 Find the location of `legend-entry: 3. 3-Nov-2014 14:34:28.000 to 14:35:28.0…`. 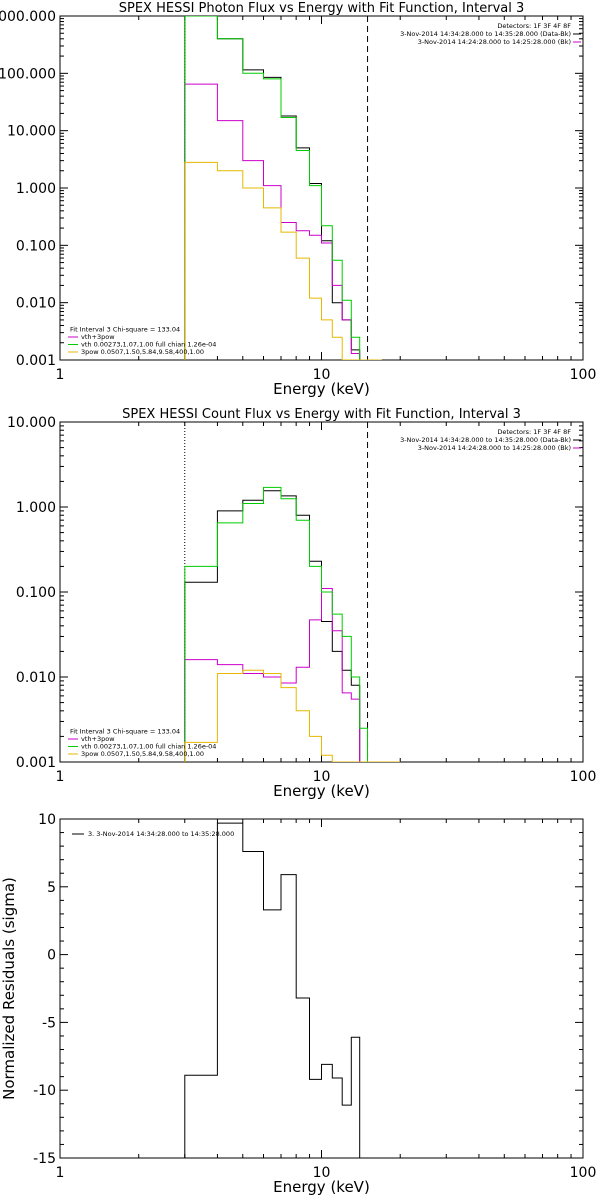

legend-entry: 3. 3-Nov-2014 14:34:28.000 to 14:35:28.0… is located at coordinates (161, 834).